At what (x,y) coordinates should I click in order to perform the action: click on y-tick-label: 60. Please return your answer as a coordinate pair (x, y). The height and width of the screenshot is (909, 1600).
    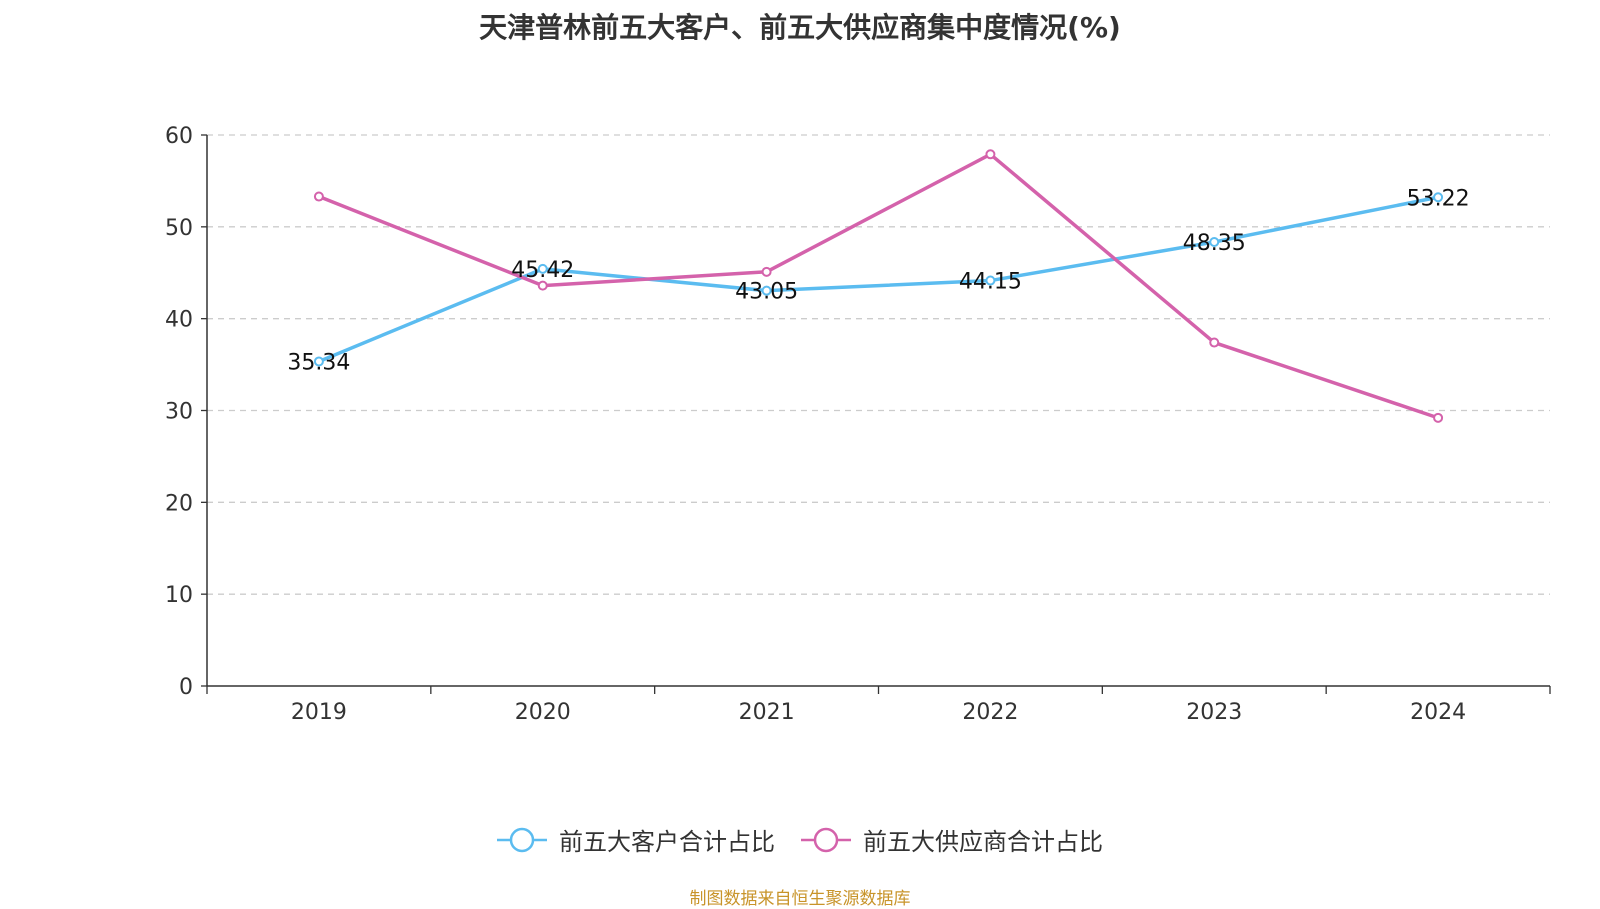
    Looking at the image, I should click on (179, 136).